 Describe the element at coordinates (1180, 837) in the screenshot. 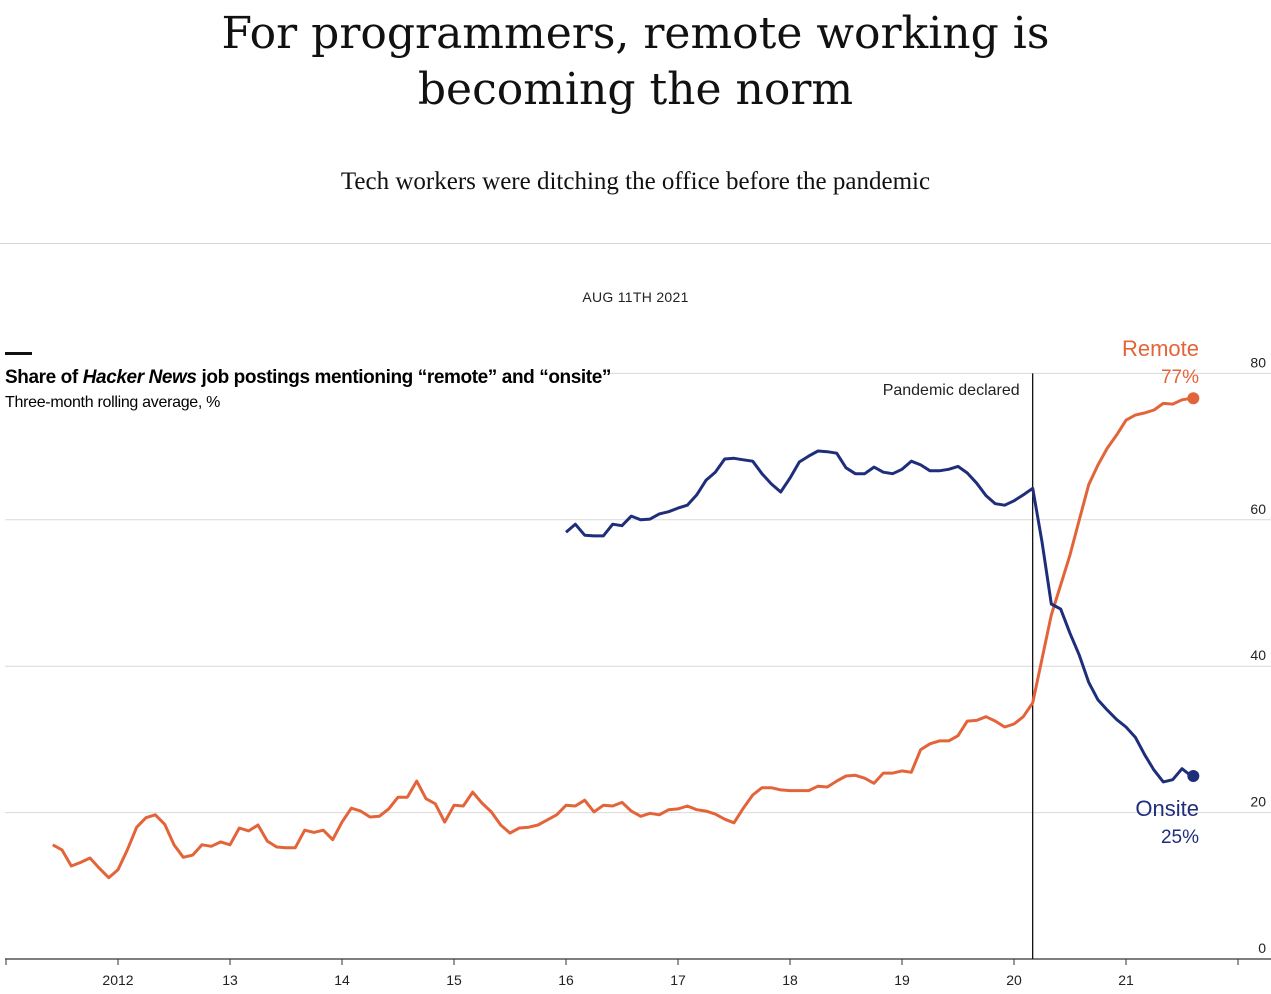

I see `series-value-onsite: 25%` at that location.